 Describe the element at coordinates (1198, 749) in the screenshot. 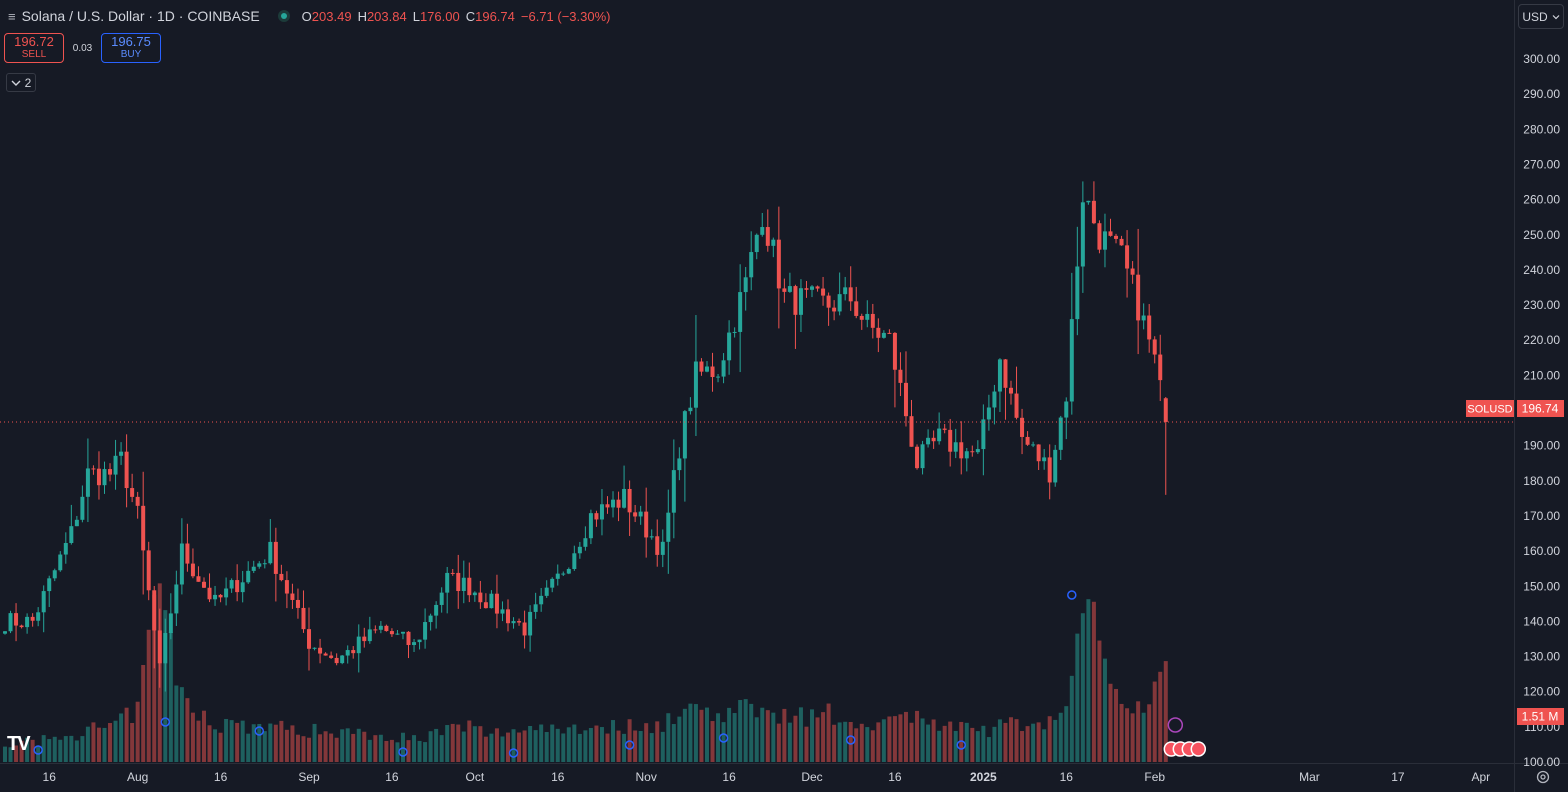

I see `flag-icon` at that location.